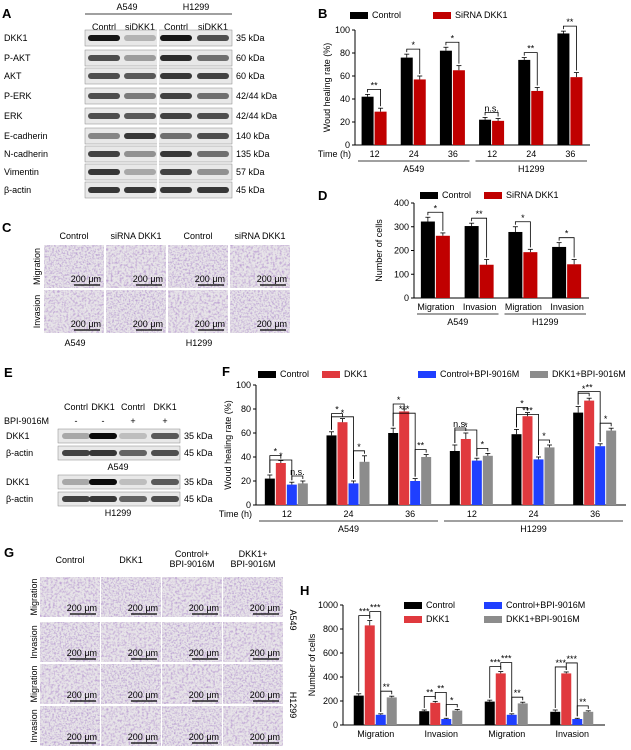  Describe the element at coordinates (250, 38) in the screenshot. I see `kda-label: 35 kDa` at that location.